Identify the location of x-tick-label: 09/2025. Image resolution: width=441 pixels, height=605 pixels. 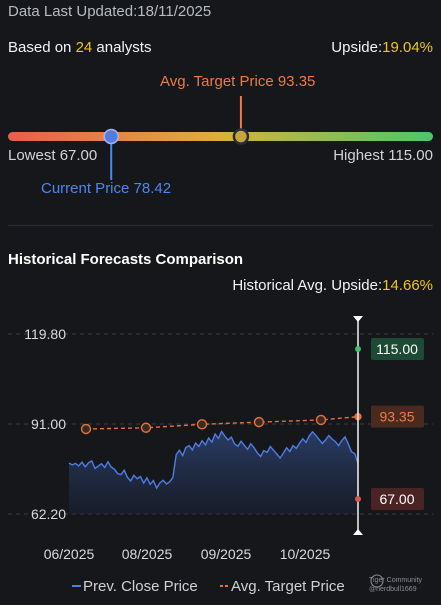
(226, 554).